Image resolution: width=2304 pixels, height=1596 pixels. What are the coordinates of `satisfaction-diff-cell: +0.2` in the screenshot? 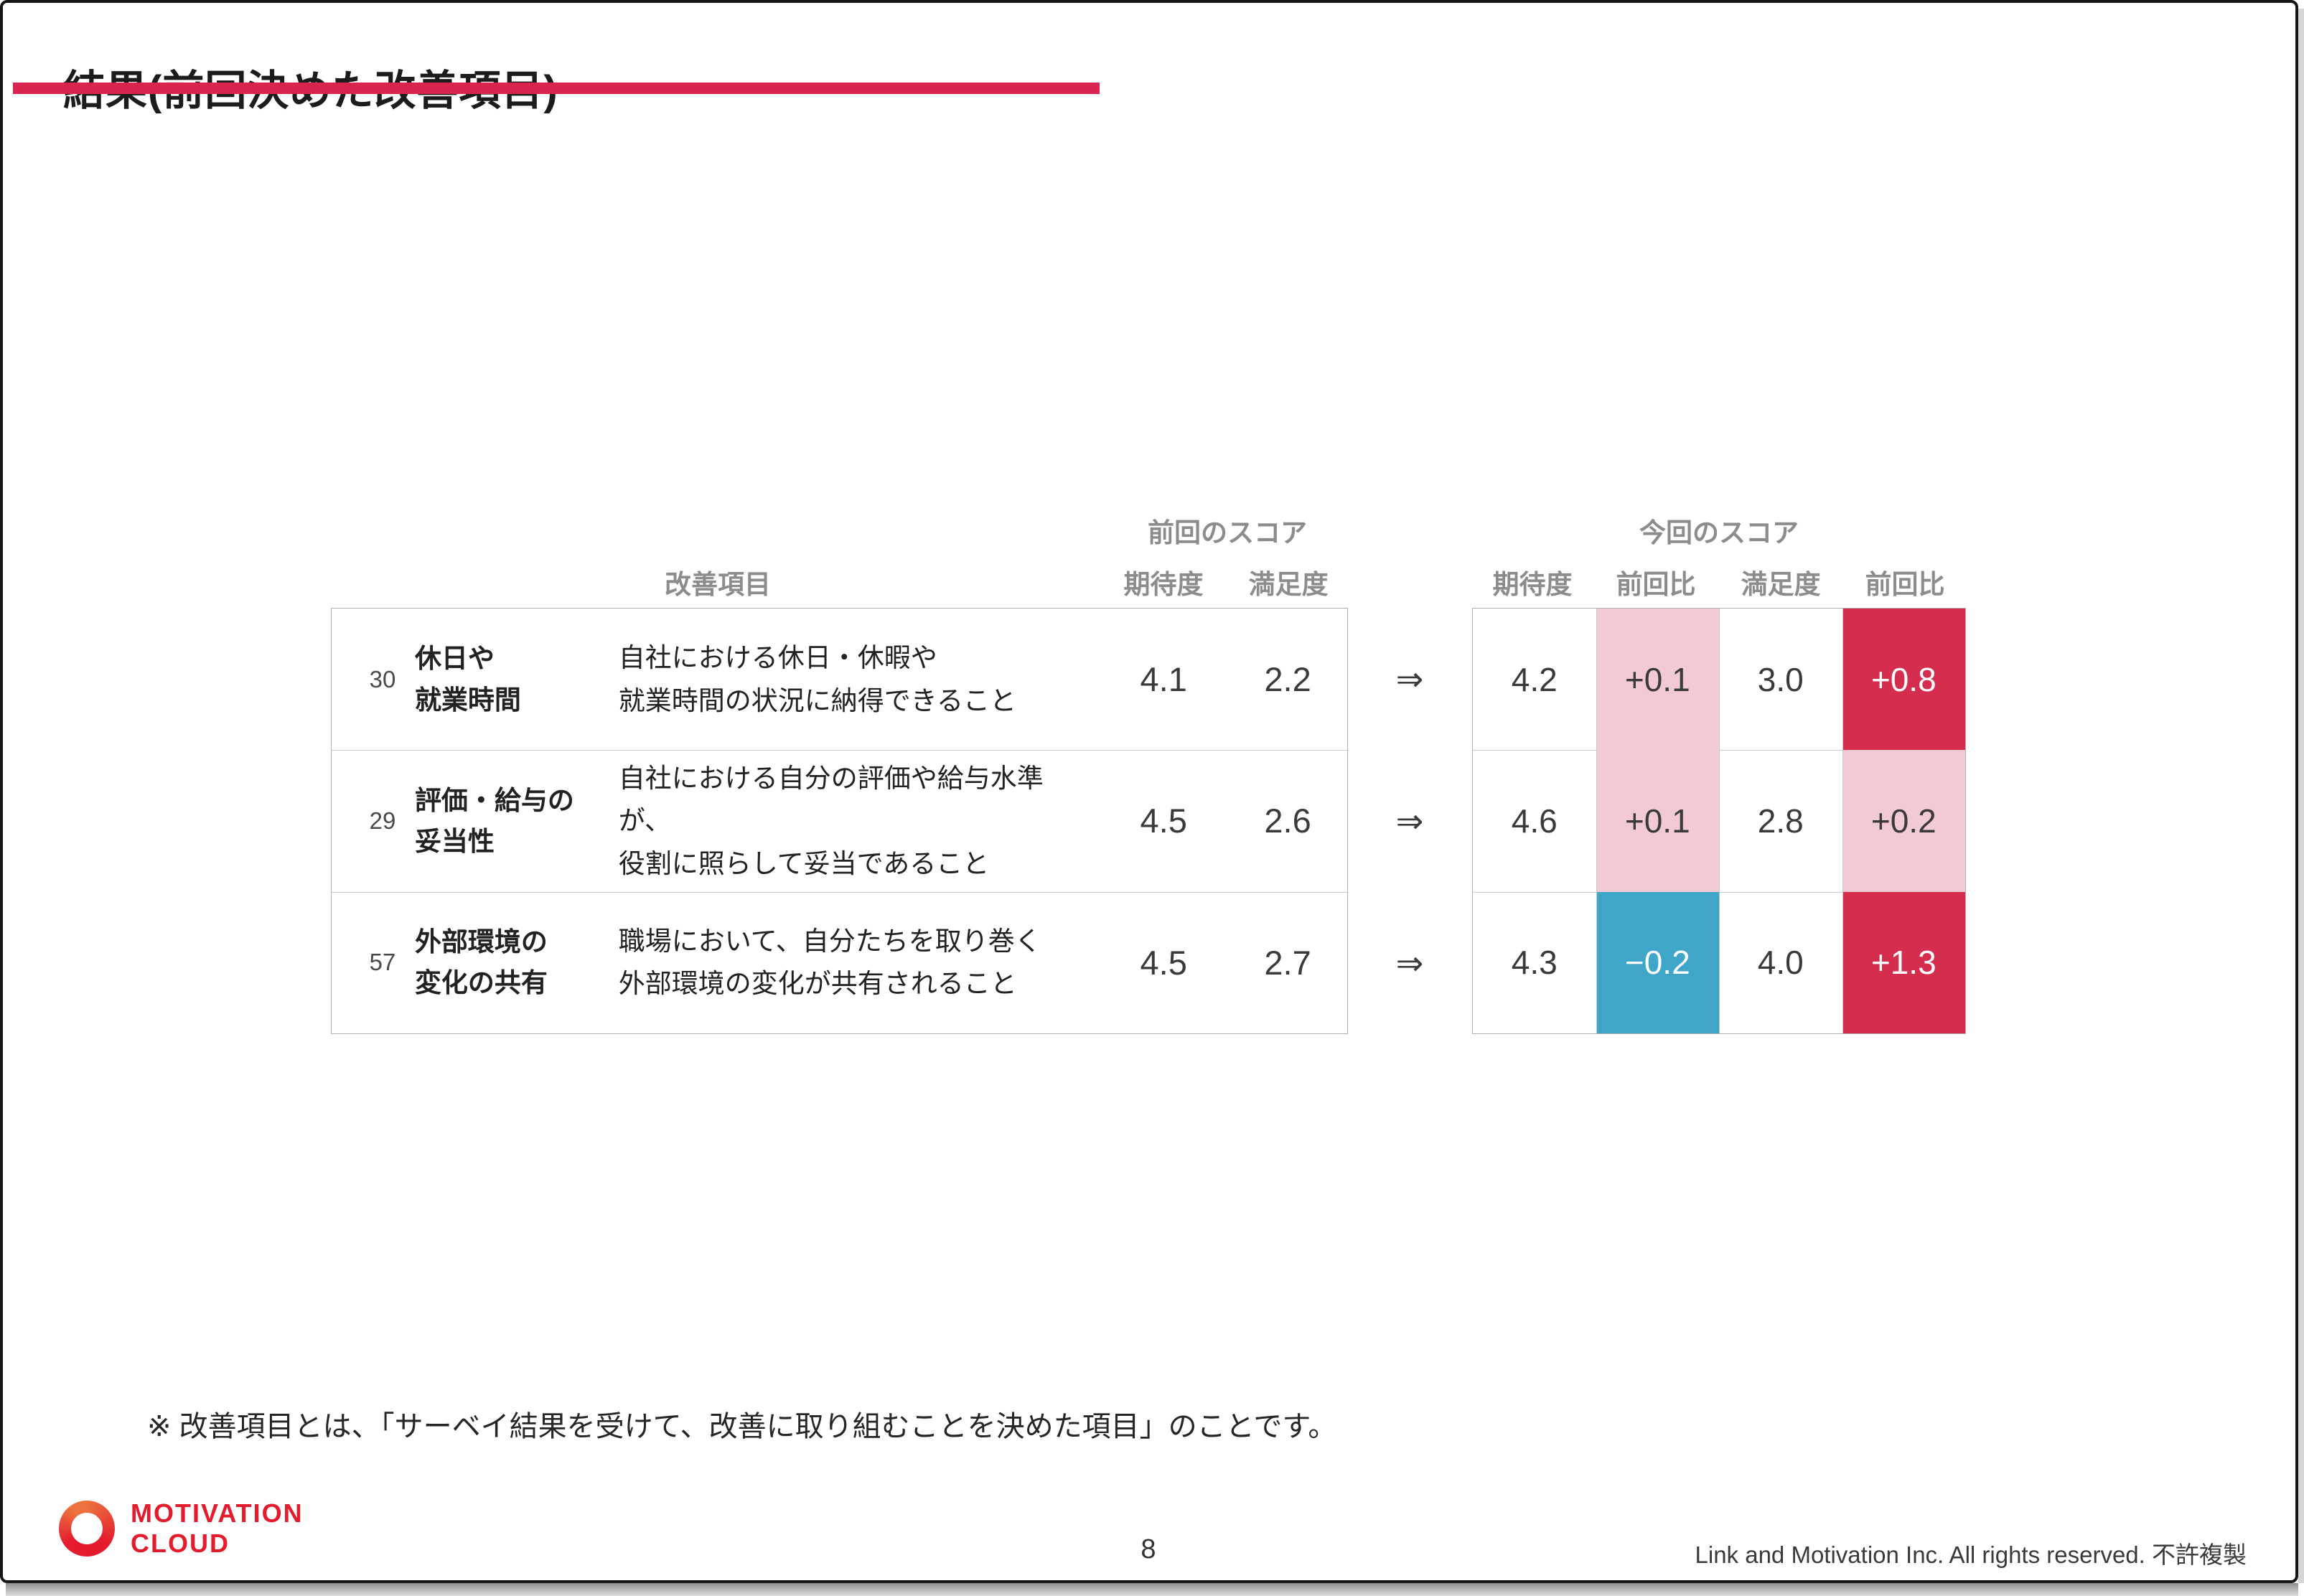 It's located at (1903, 821).